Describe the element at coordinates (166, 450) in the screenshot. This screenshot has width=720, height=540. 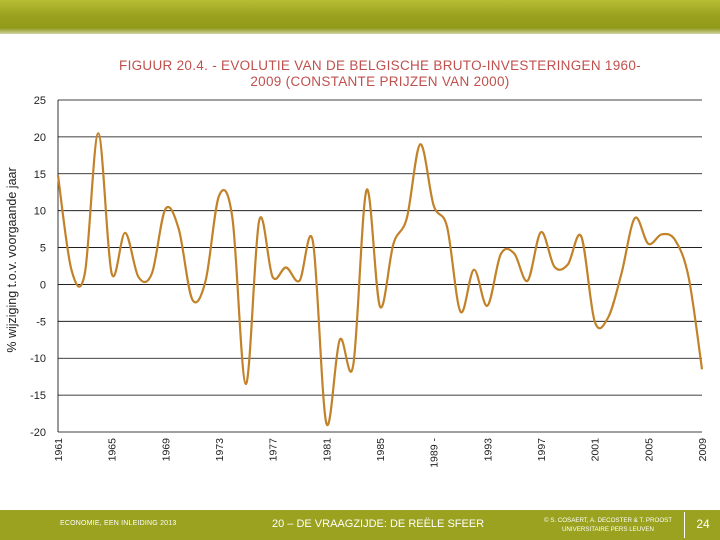
I see `x-tick-label: 1969` at that location.